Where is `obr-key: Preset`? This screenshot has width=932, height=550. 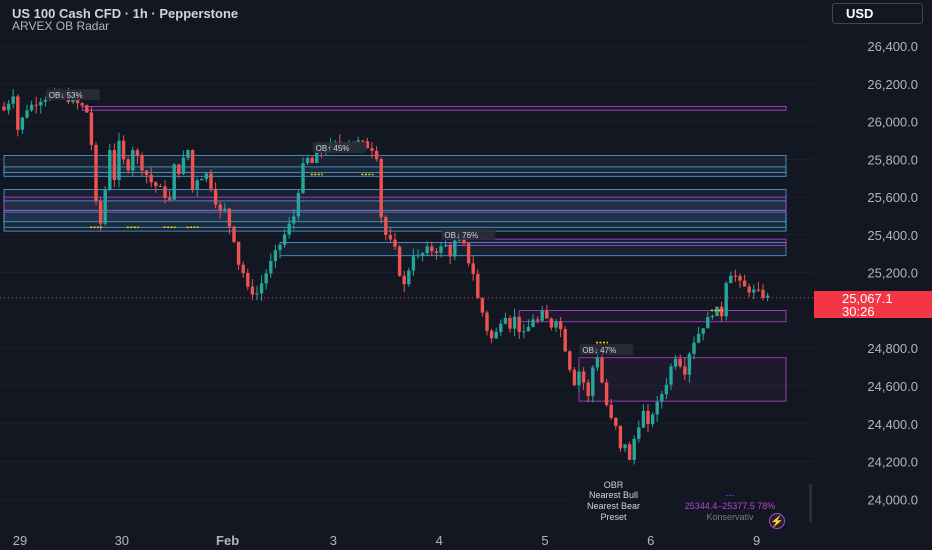 obr-key: Preset is located at coordinates (613, 517).